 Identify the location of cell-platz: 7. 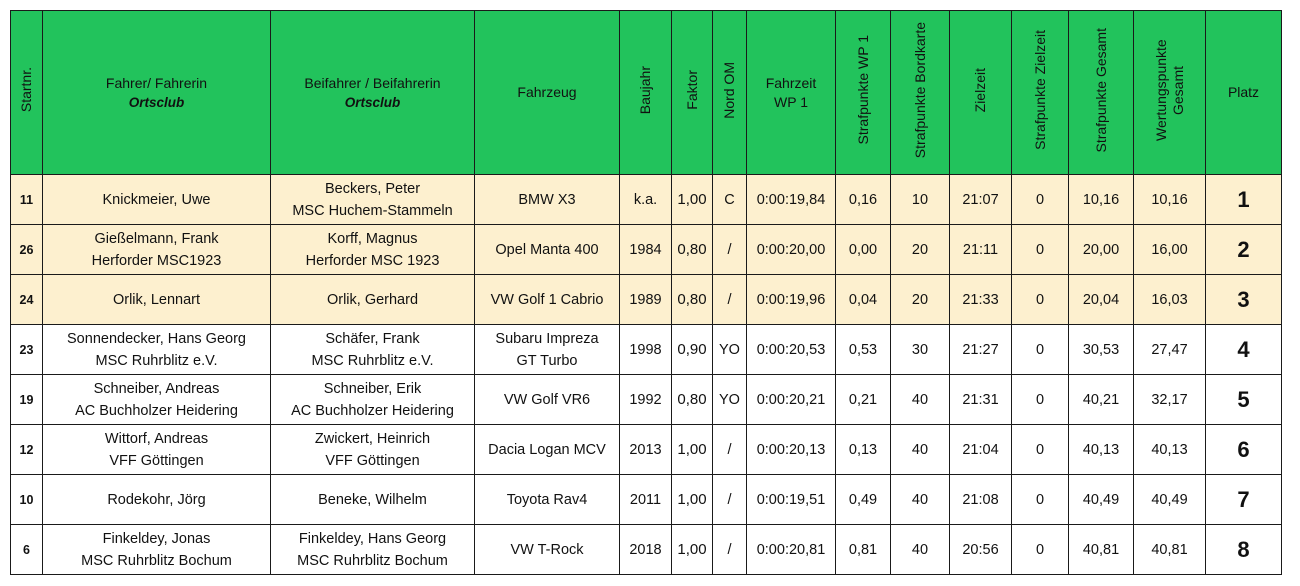
(1243, 499).